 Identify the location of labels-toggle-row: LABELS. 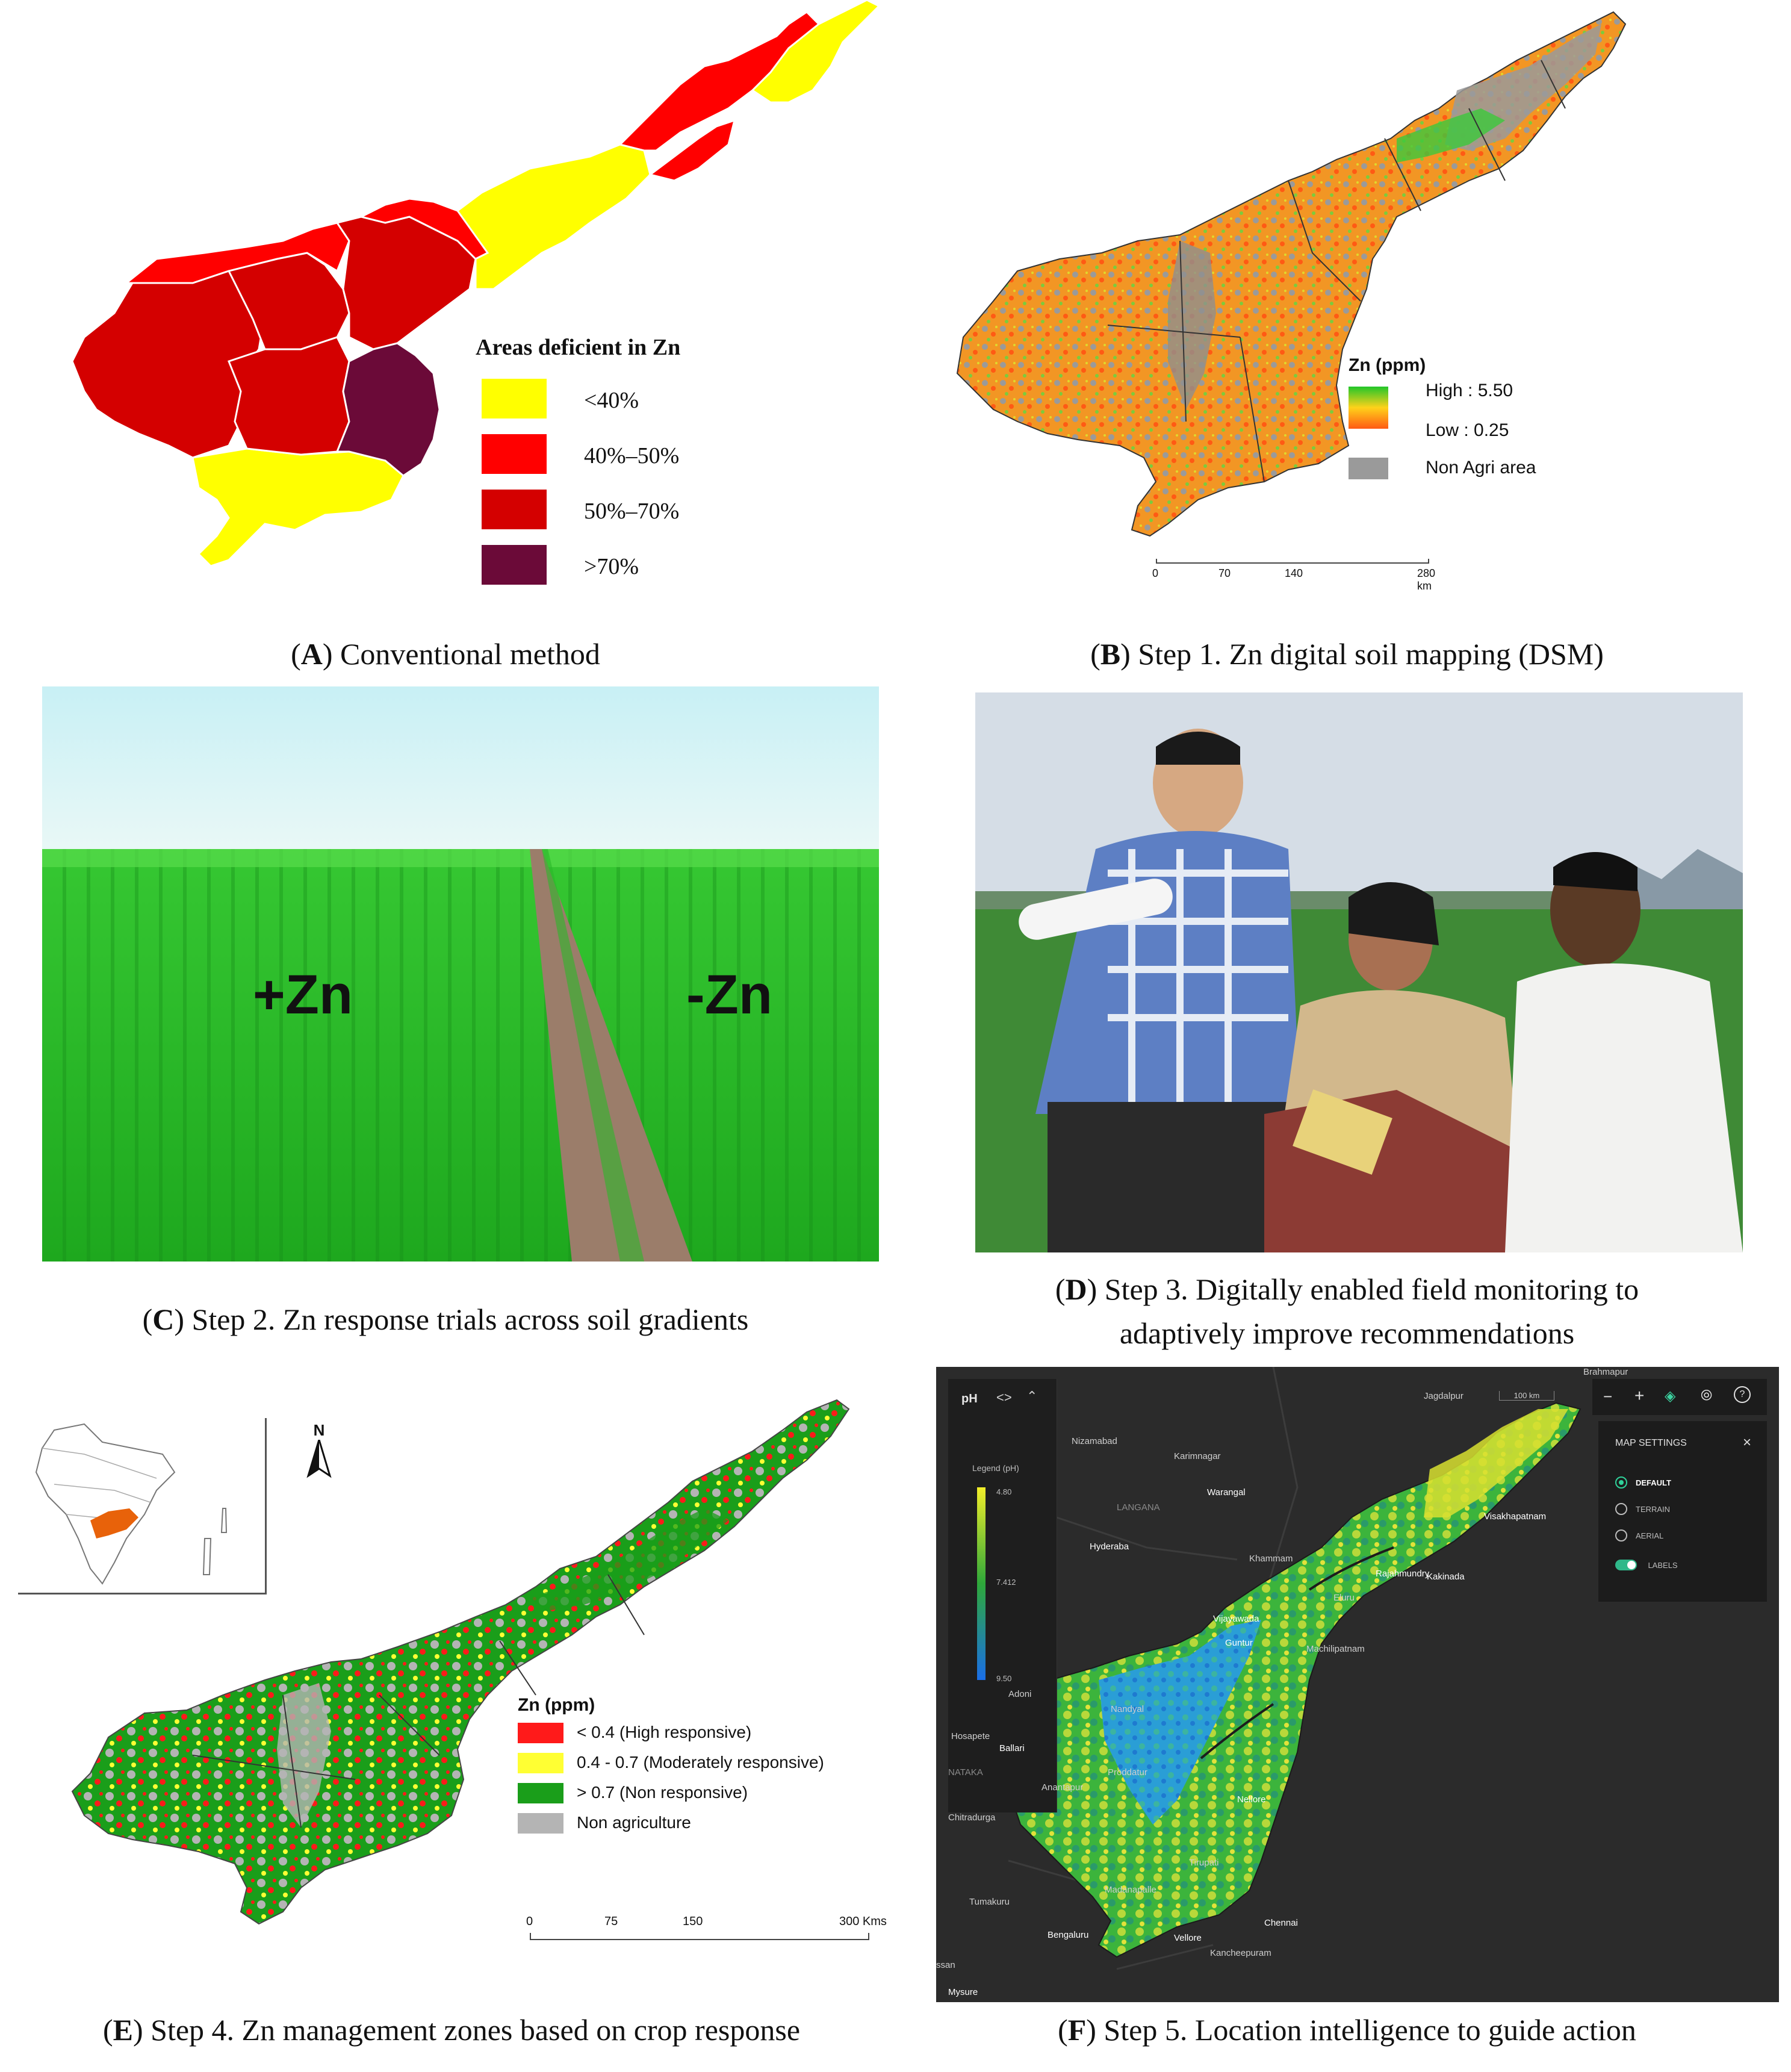
(1646, 1565).